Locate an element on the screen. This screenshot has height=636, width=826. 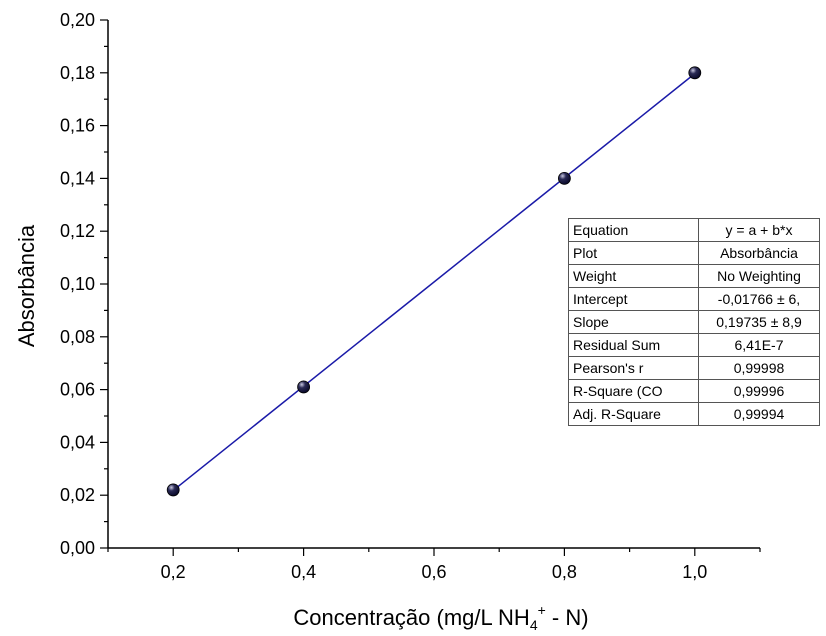
fit-table-row: Residual Sum 6,41E-7 is located at coordinates (694, 345).